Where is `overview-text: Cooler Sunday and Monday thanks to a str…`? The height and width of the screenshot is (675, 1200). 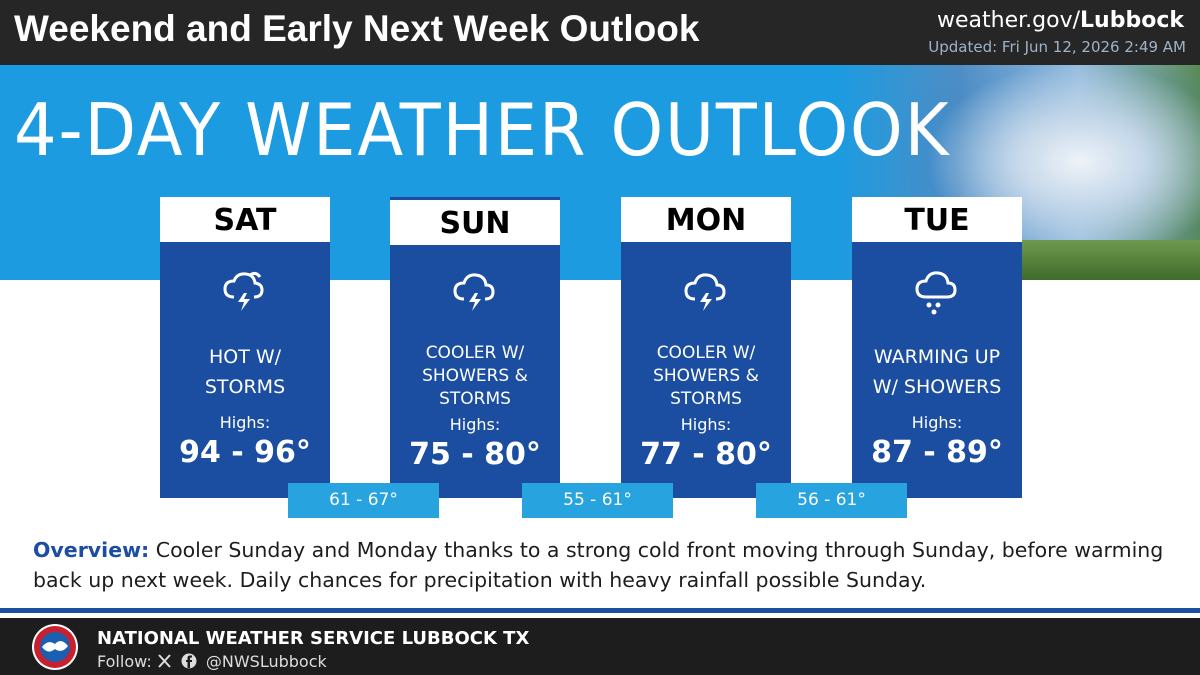
overview-text: Cooler Sunday and Monday thanks to a str… is located at coordinates (598, 565).